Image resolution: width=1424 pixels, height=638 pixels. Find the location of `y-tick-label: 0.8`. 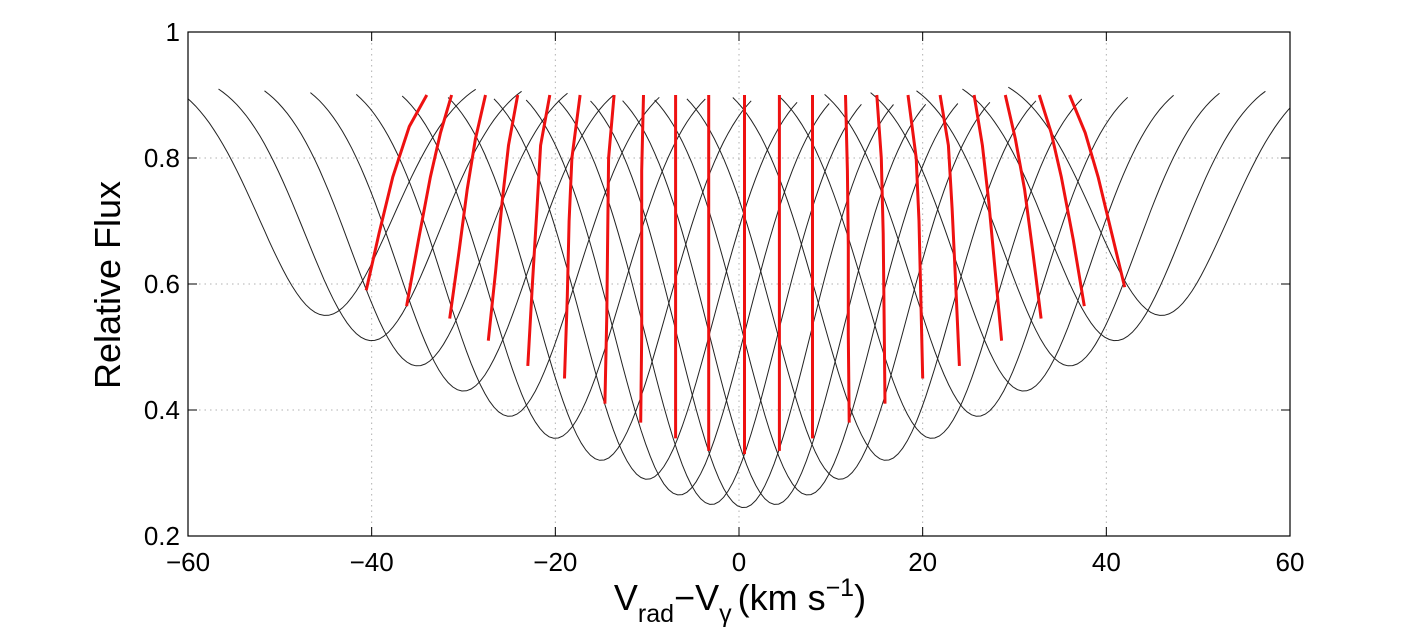

y-tick-label: 0.8 is located at coordinates (162, 158).